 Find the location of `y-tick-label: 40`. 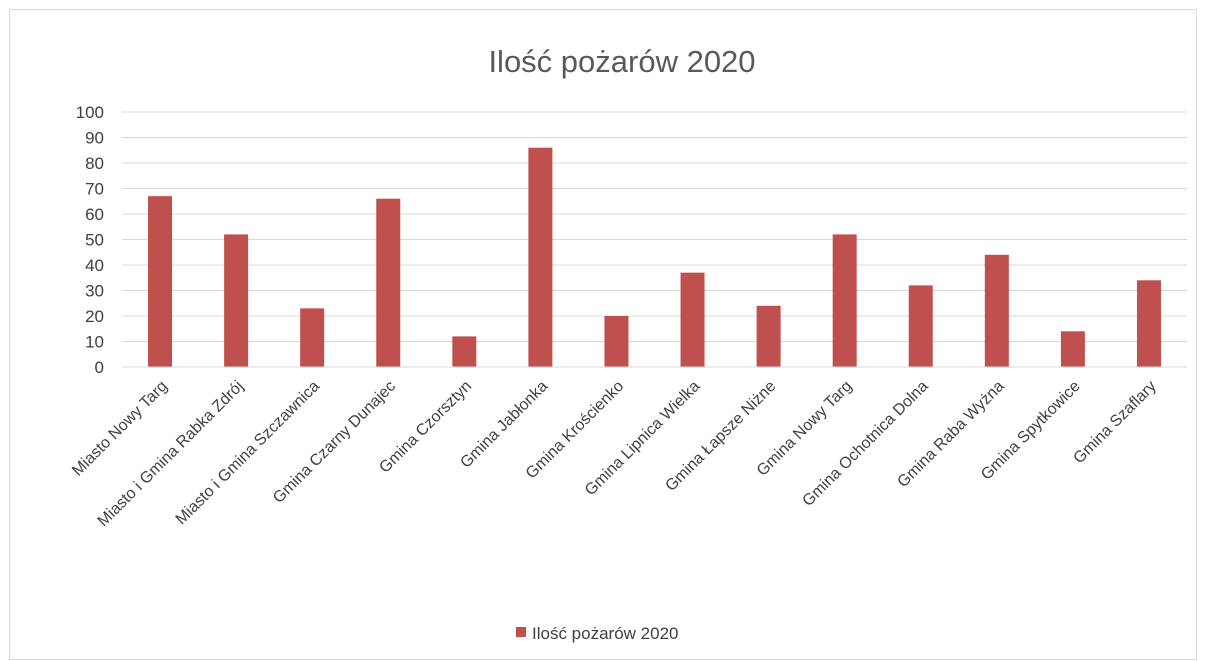

y-tick-label: 40 is located at coordinates (94, 265).